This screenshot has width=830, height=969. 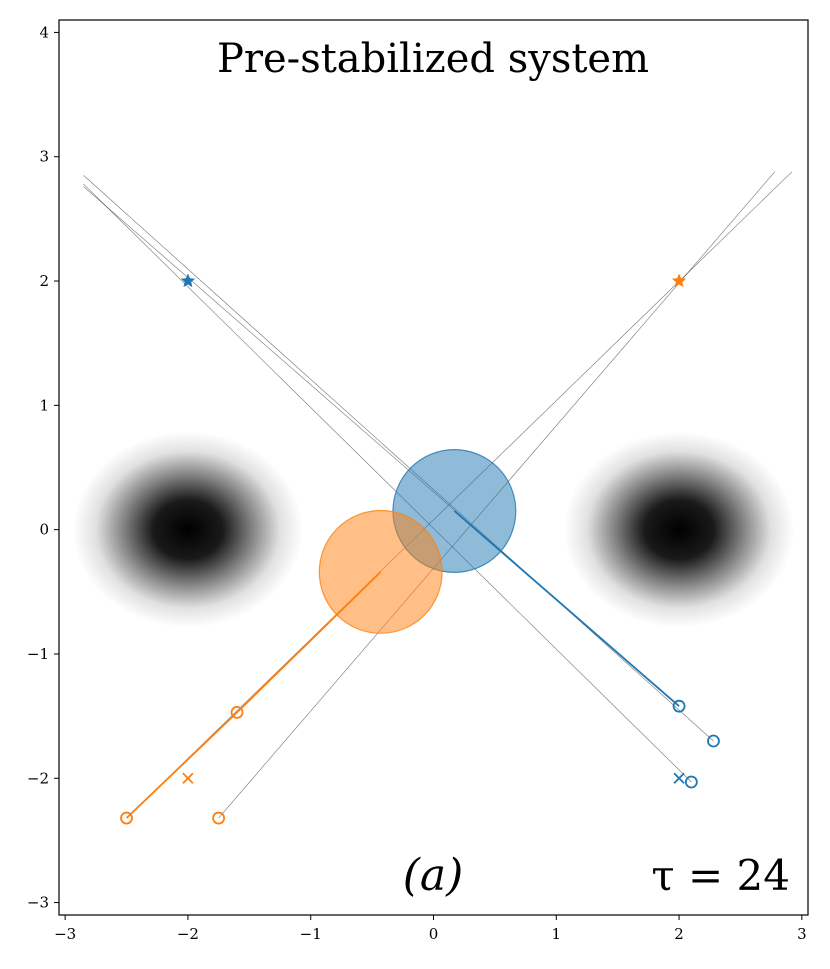 What do you see at coordinates (44, 530) in the screenshot?
I see `y-tick-label: 0` at bounding box center [44, 530].